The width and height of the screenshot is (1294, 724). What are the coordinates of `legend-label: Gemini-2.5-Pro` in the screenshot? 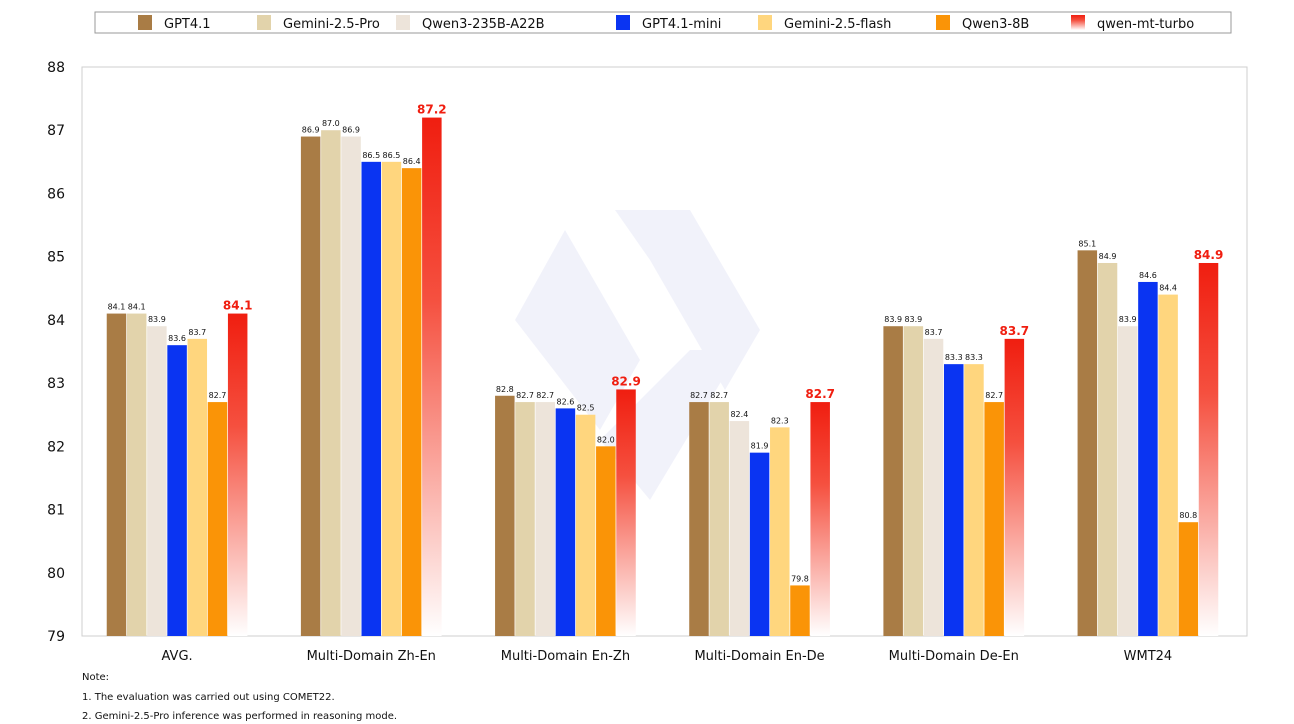 It's located at (331, 24).